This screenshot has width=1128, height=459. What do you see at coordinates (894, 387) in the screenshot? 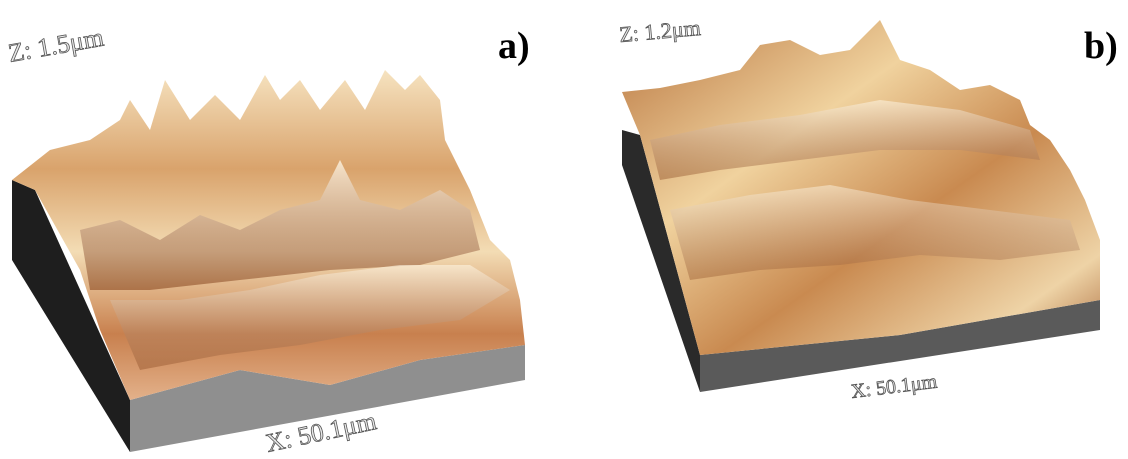
I see `x-axis-label: X: 50.1μm` at bounding box center [894, 387].